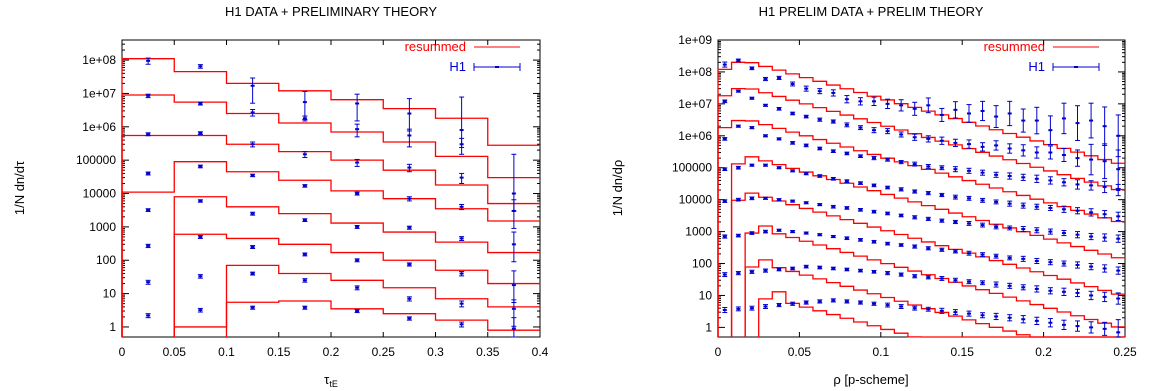 Image resolution: width=1149 pixels, height=391 pixels. What do you see at coordinates (99, 60) in the screenshot?
I see `left-y-tick-label: 1e+08` at bounding box center [99, 60].